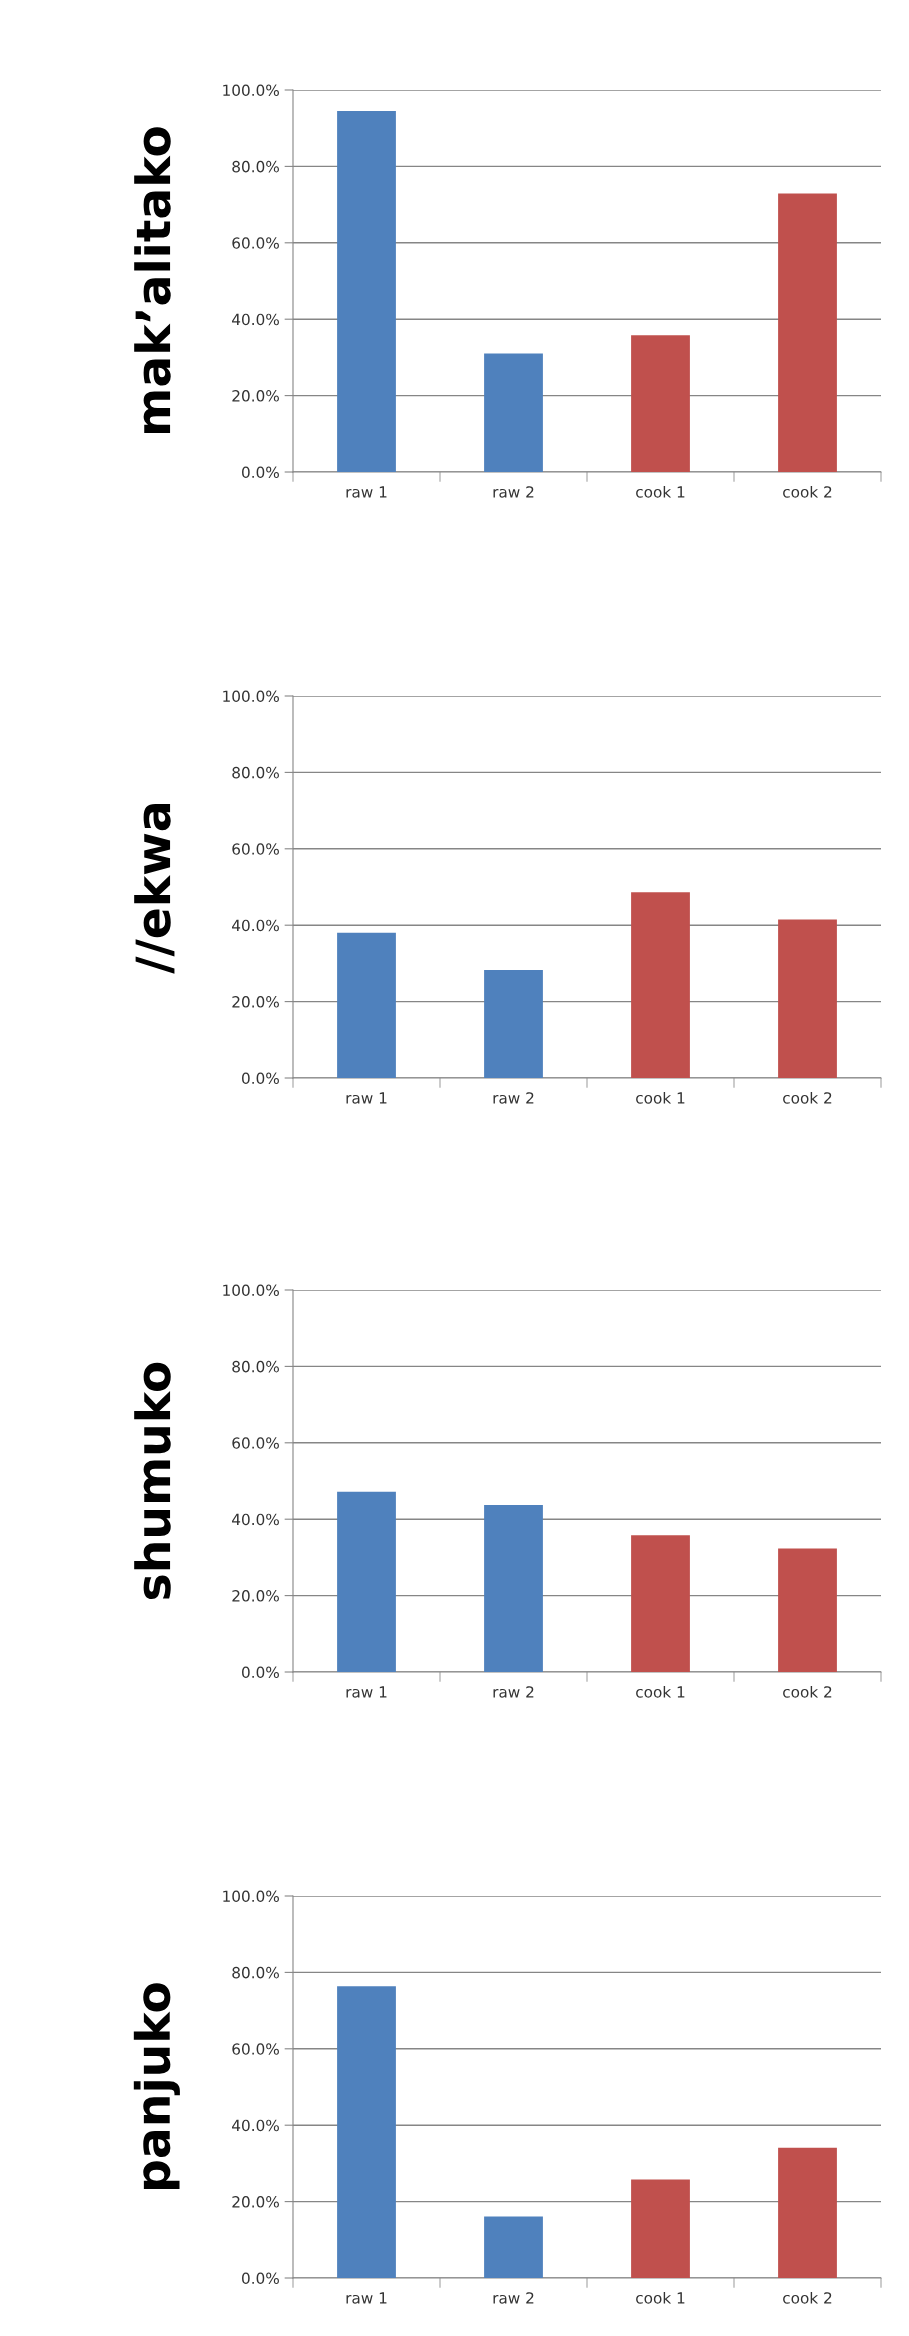 Image resolution: width=909 pixels, height=2336 pixels. I want to click on y-axis-title: shumuko, so click(152, 1480).